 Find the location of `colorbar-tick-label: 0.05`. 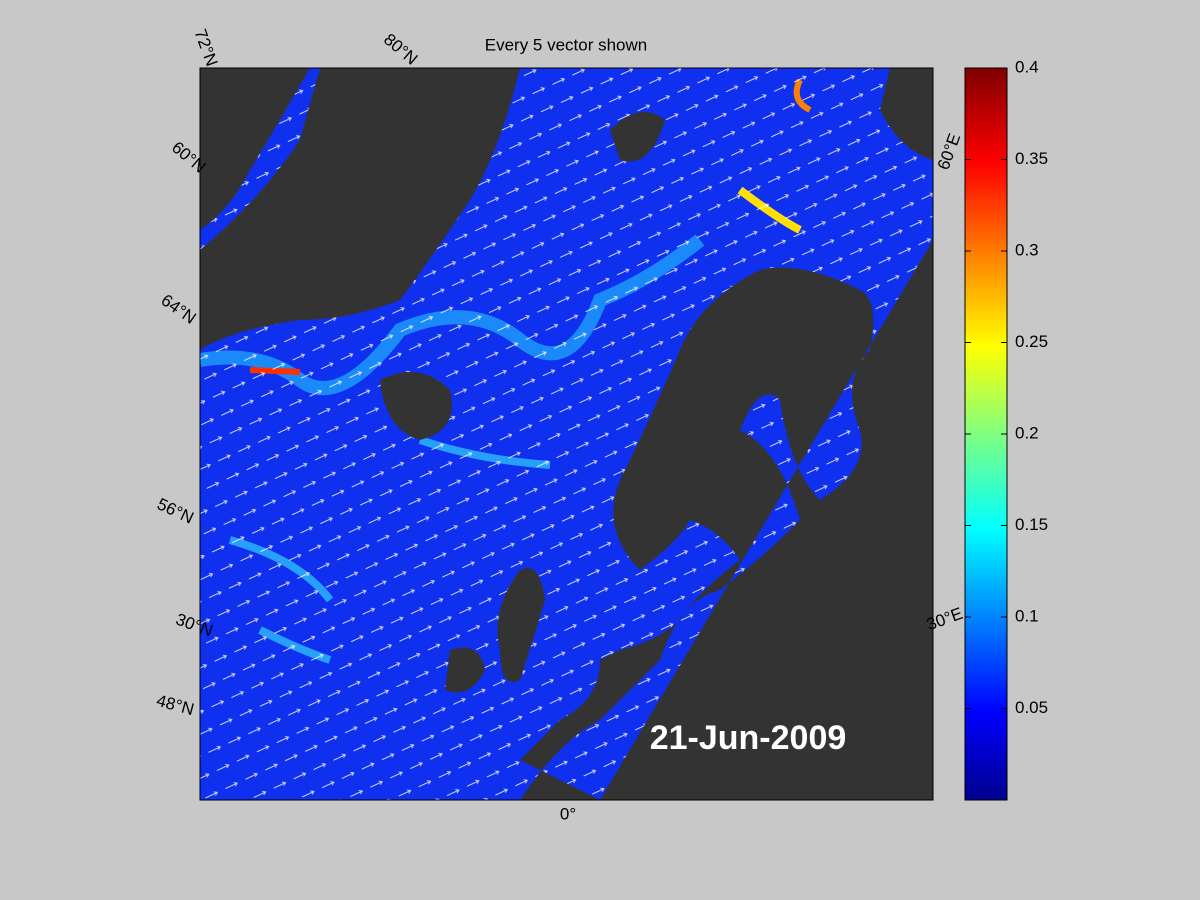

colorbar-tick-label: 0.05 is located at coordinates (1031, 707).